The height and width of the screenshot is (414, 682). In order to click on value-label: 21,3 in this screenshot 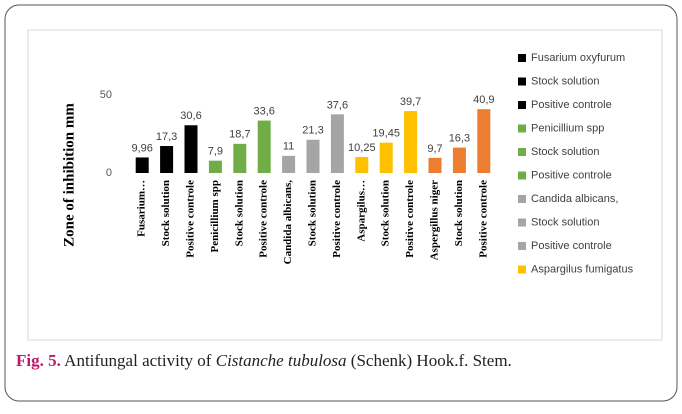, I will do `click(312, 131)`.